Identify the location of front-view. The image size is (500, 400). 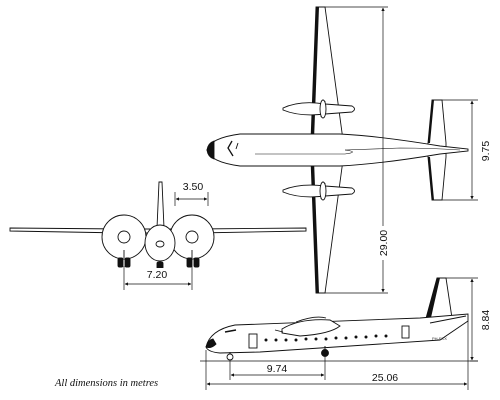
(158, 225).